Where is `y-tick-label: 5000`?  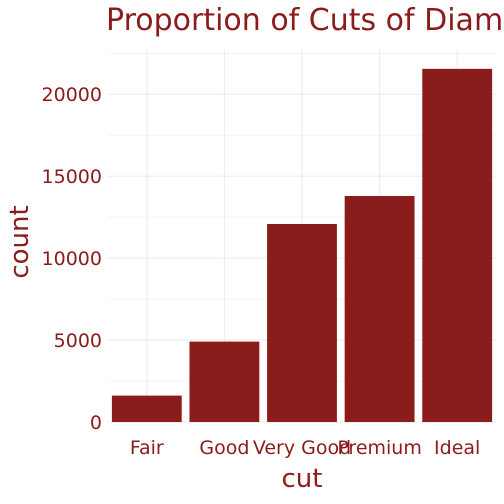
y-tick-label: 5000 is located at coordinates (78, 341).